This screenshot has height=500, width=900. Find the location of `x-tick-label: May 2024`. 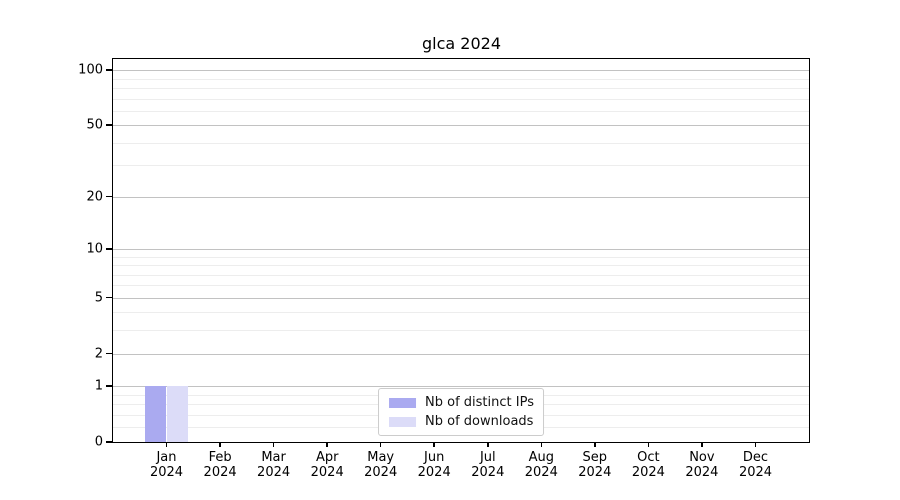

x-tick-label: May 2024 is located at coordinates (381, 465).